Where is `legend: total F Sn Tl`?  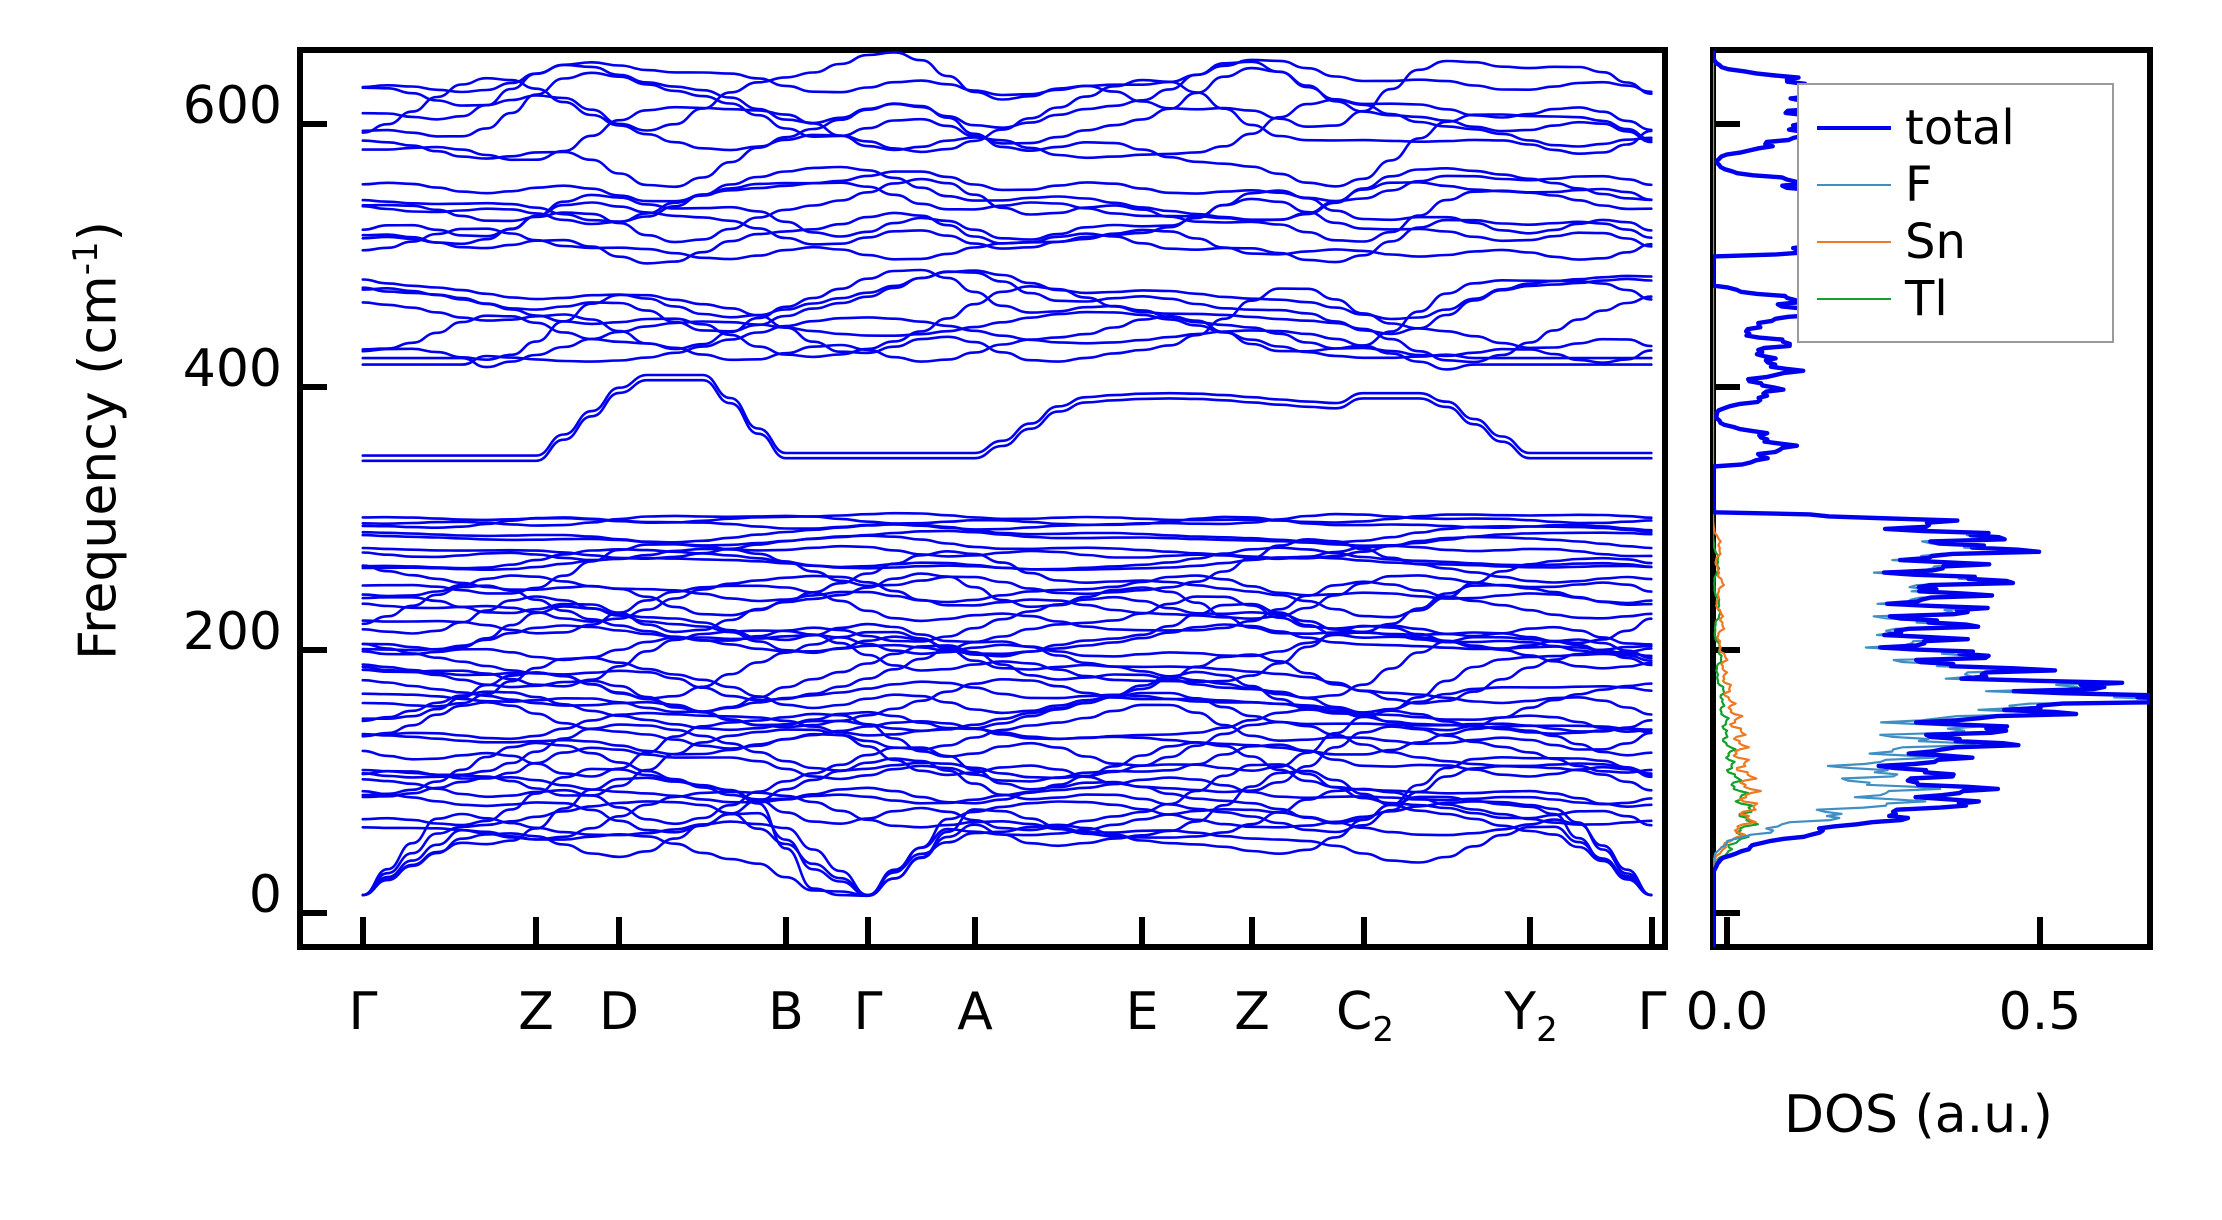
legend: total F Sn Tl is located at coordinates (1955, 213).